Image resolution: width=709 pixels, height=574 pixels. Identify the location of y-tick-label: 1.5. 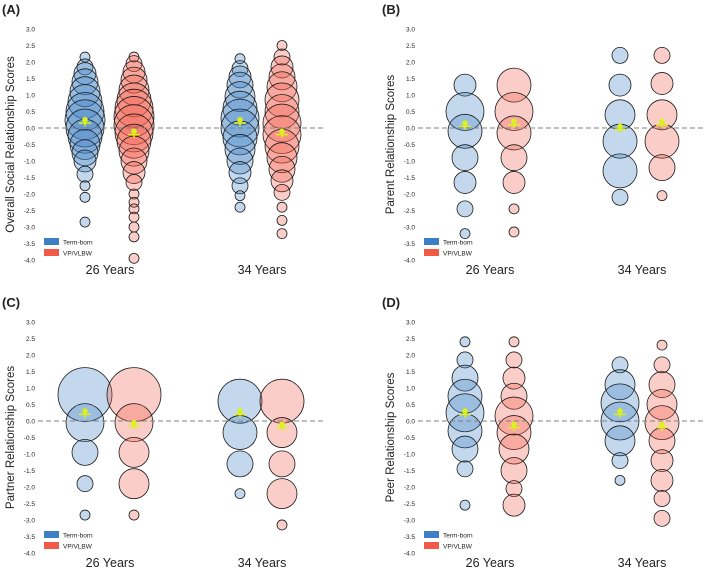
(410, 372).